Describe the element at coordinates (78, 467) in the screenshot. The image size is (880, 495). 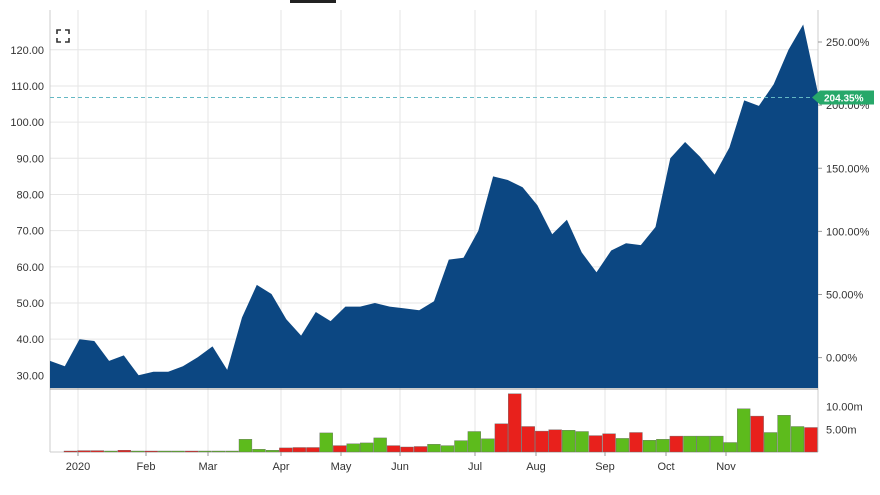
I see `x-tick-label: 2020` at that location.